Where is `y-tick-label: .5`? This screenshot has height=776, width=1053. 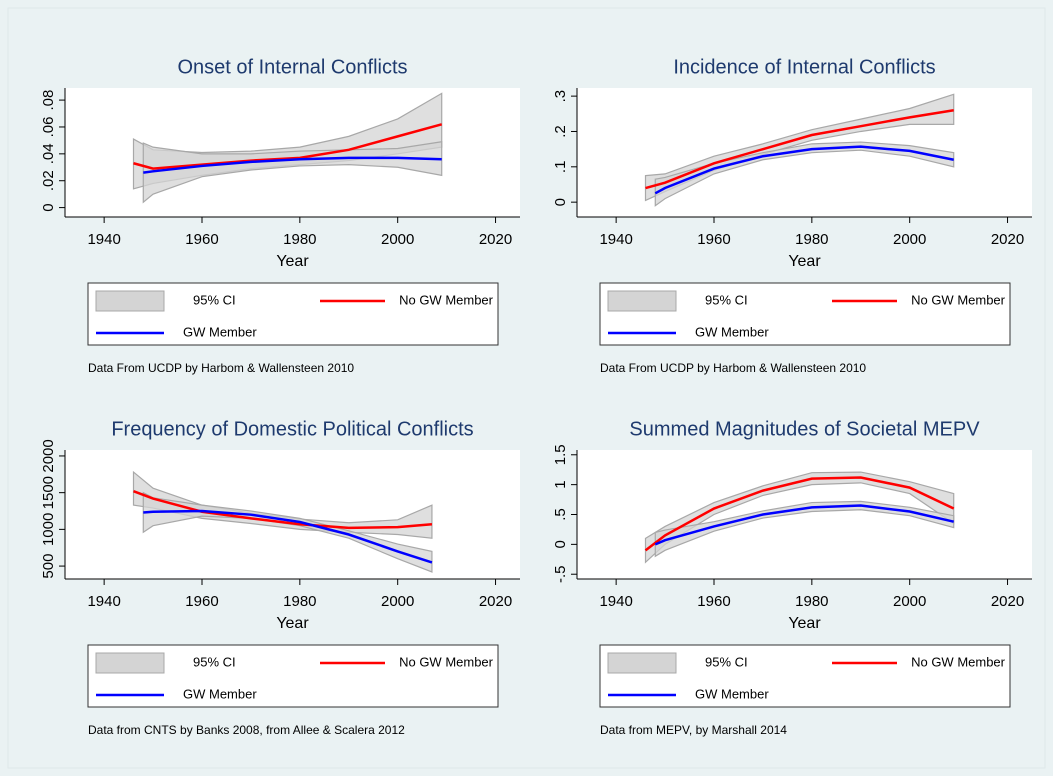
y-tick-label: .5 is located at coordinates (560, 514).